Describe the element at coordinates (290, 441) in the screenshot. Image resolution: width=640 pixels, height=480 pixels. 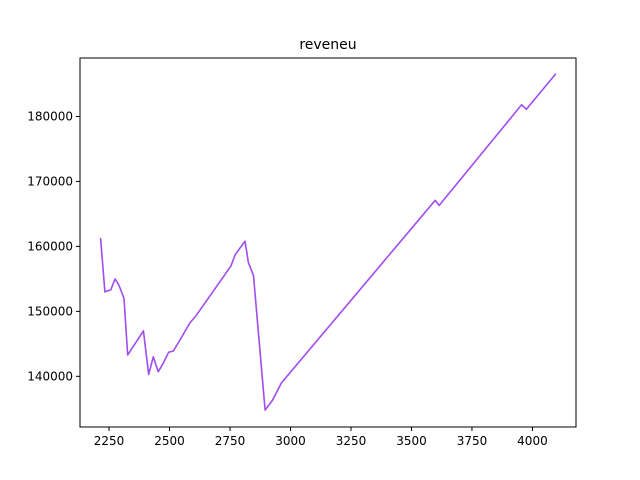
I see `x-tick-label: 3000` at that location.